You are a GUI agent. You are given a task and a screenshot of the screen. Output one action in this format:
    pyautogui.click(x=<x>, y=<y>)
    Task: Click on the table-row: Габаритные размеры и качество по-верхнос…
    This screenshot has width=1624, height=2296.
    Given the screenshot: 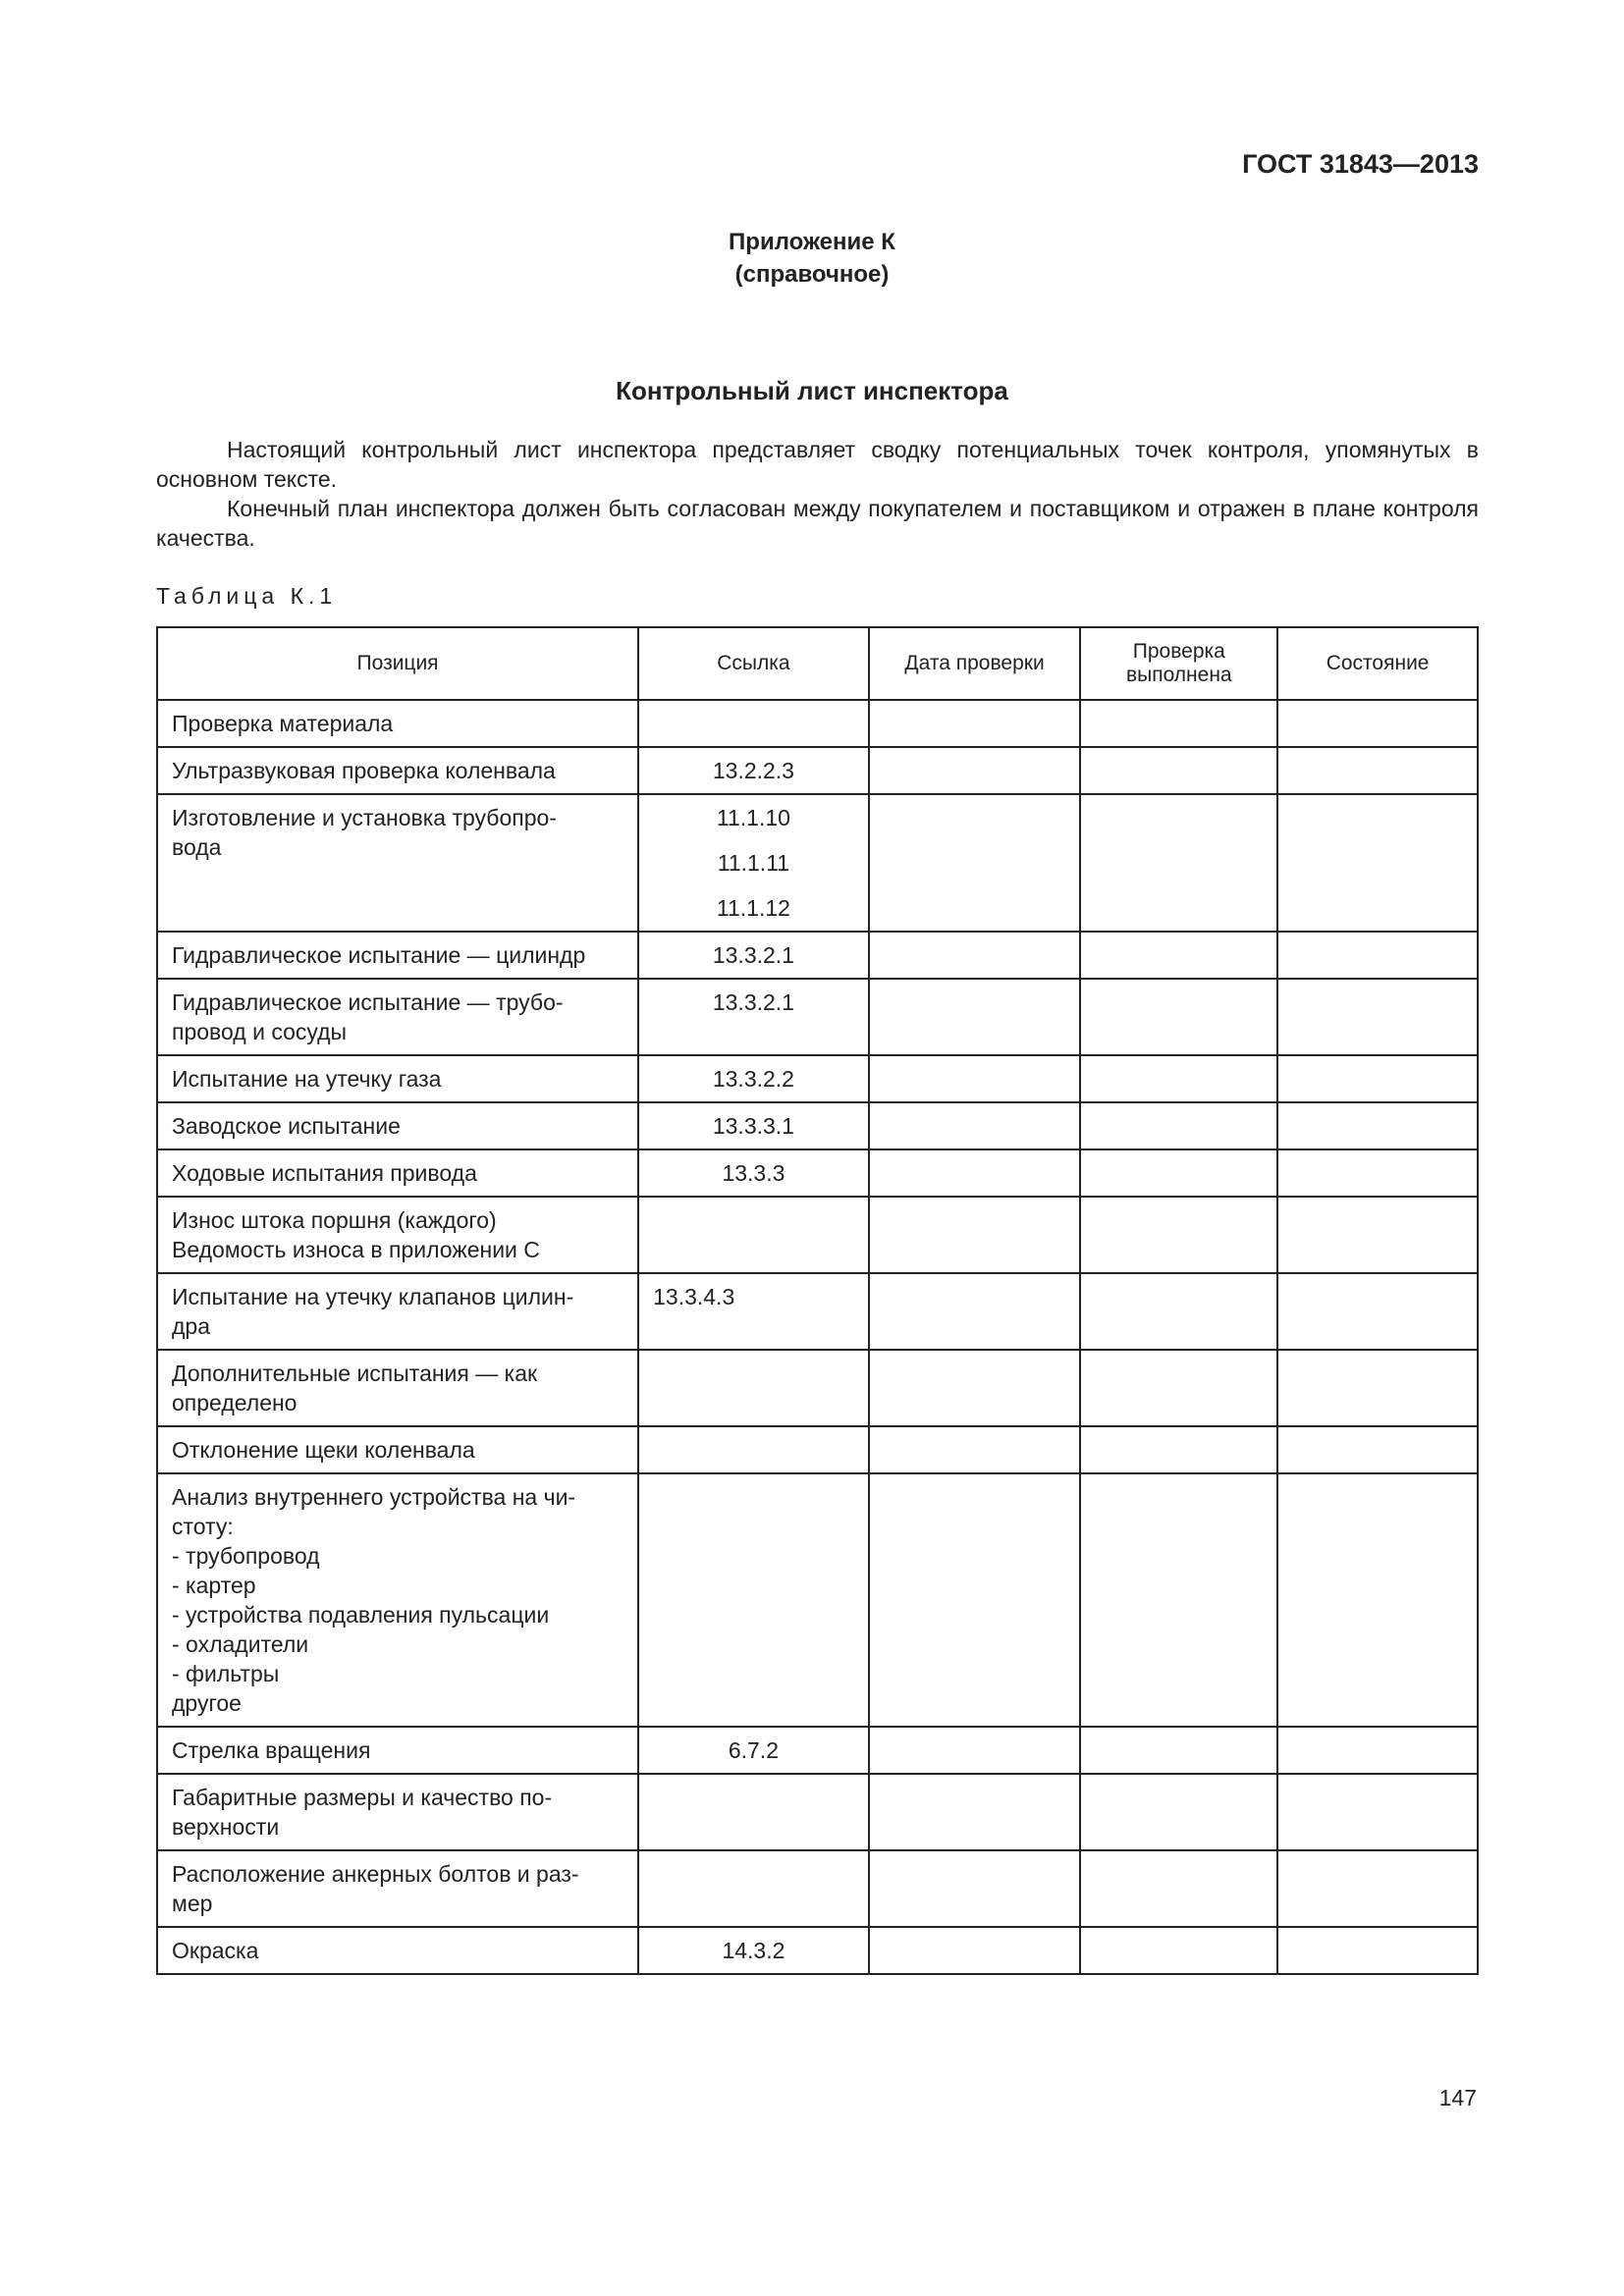 What is the action you would take?
    pyautogui.click(x=817, y=1812)
    